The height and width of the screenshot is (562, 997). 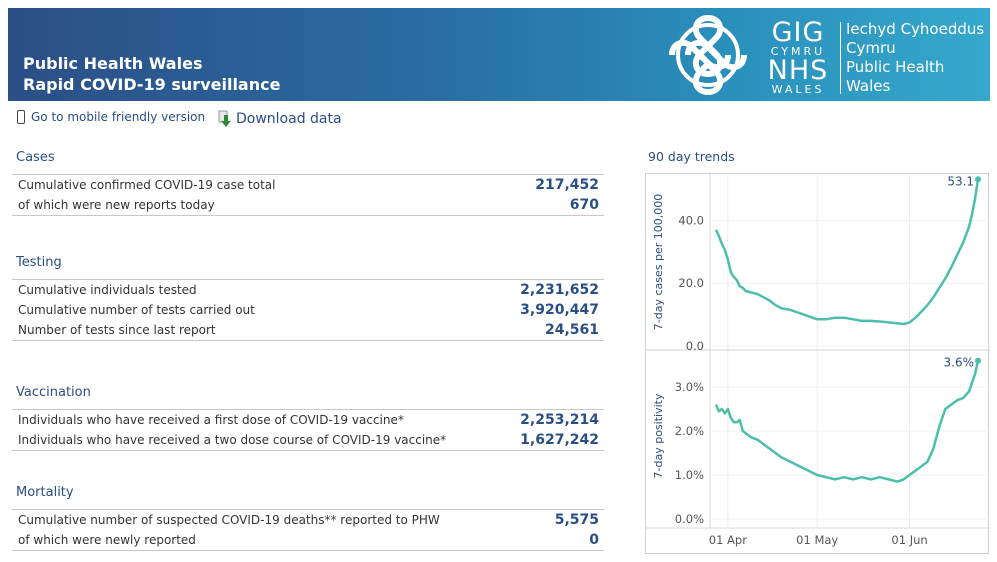 I want to click on stat-row: Number of tests since last report 24,561, so click(x=308, y=330).